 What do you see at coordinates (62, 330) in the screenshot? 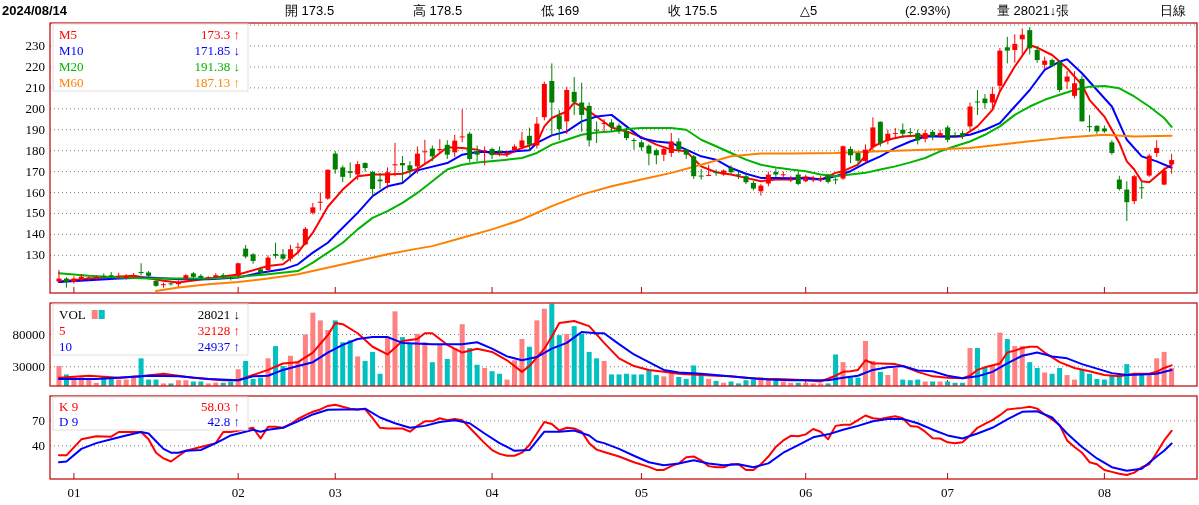
I see `text: 5` at bounding box center [62, 330].